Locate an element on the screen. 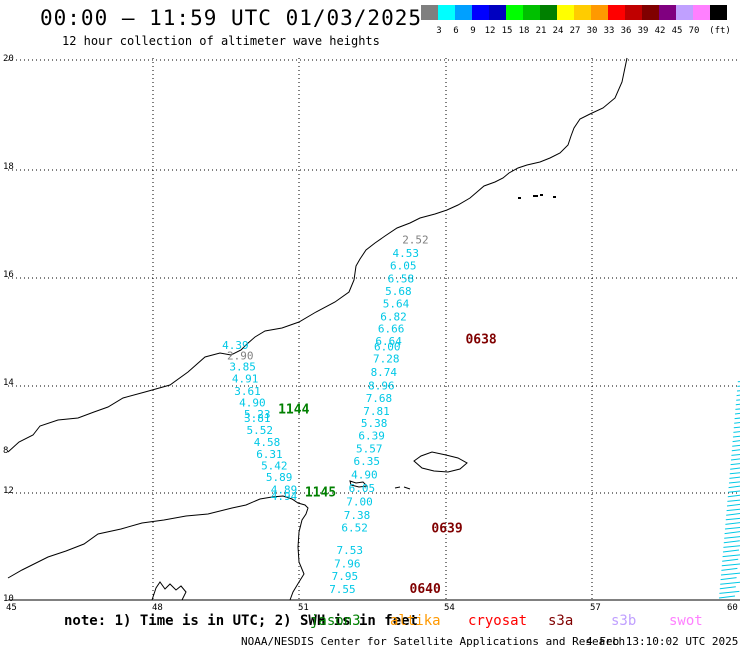 The height and width of the screenshot is (650, 740). legend-label: 36 is located at coordinates (626, 31).